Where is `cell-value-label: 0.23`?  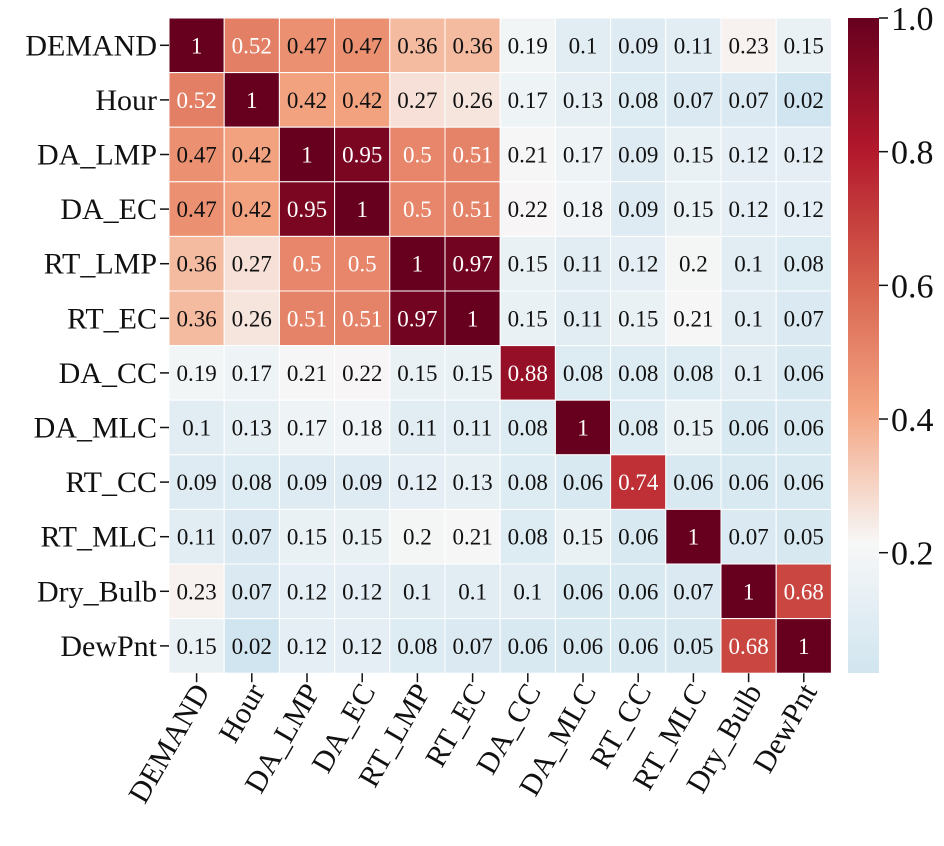 cell-value-label: 0.23 is located at coordinates (196, 591).